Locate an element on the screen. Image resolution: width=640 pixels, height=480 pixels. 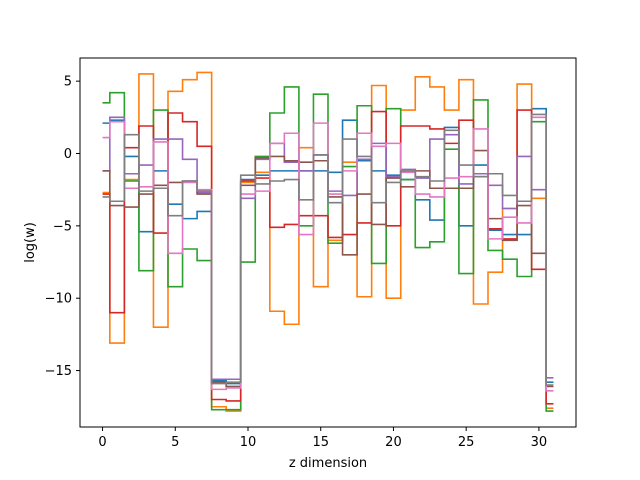
y-tick-label: 0 is located at coordinates (68, 154).